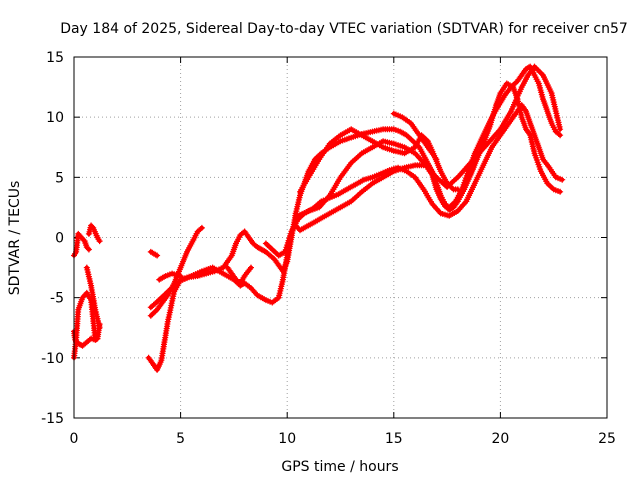 This screenshot has width=640, height=480. What do you see at coordinates (339, 467) in the screenshot?
I see `x-axis-title: GPS time / hours` at bounding box center [339, 467].